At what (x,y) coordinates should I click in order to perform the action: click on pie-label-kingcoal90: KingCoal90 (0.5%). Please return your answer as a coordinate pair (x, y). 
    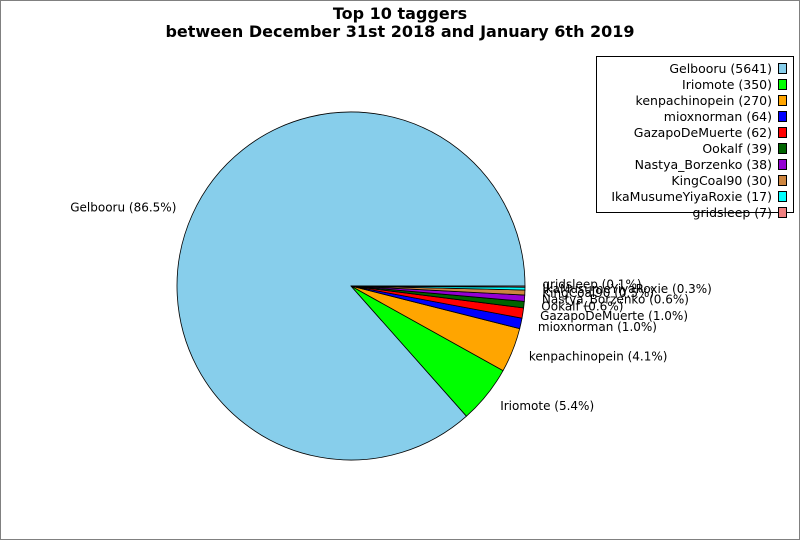
    Looking at the image, I should click on (598, 293).